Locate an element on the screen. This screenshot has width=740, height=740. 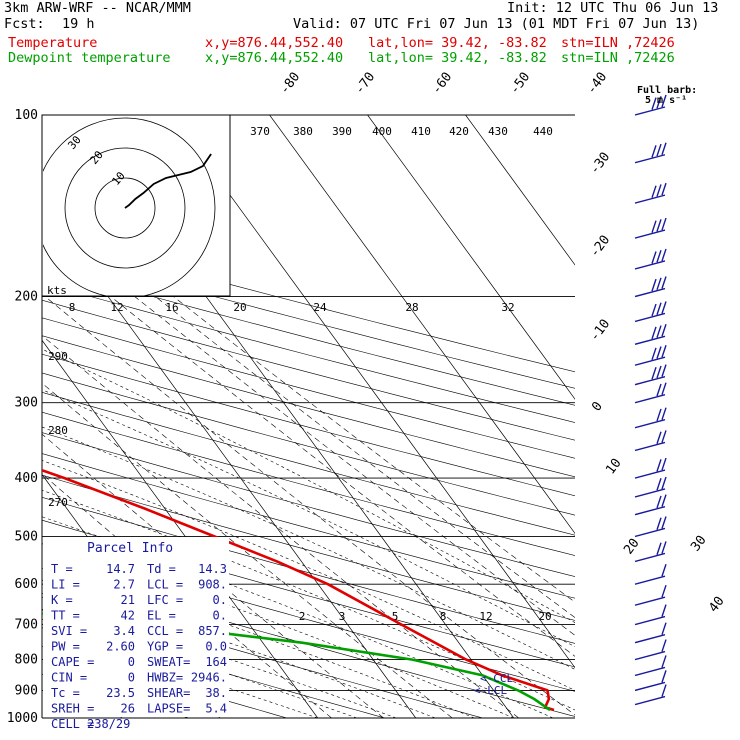
parcel-label: CIN = is located at coordinates (69, 678).